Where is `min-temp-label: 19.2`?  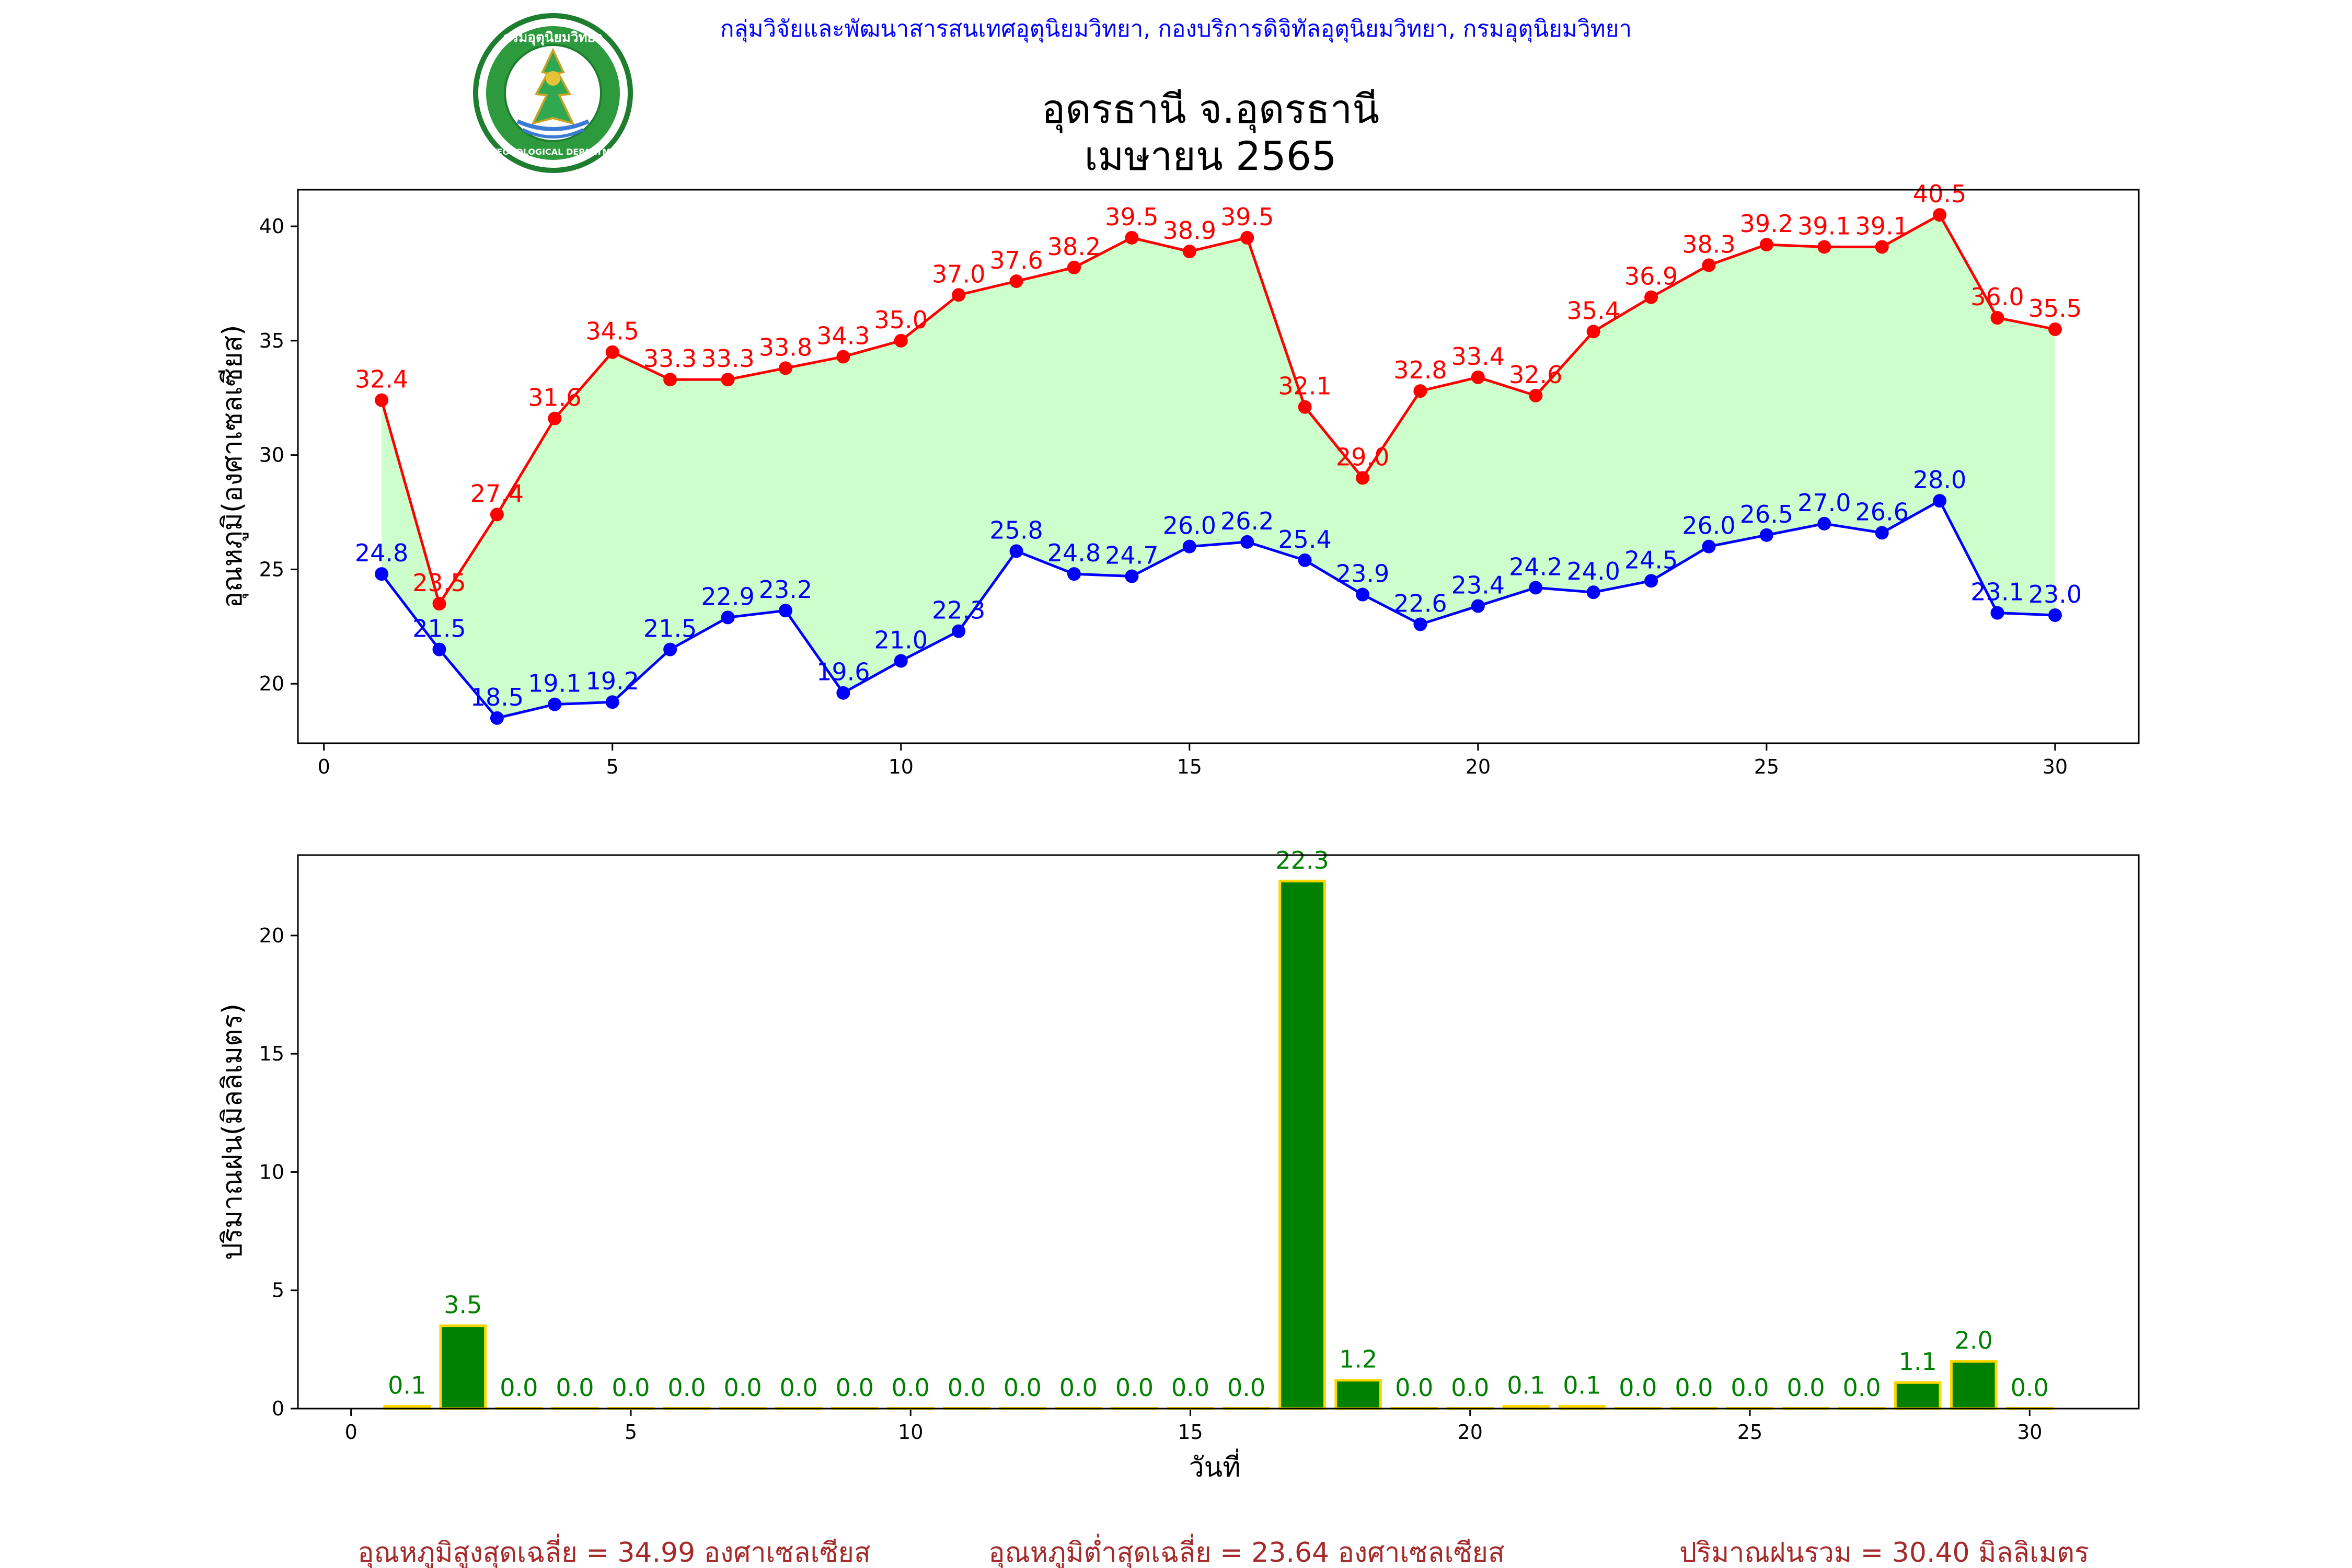
min-temp-label: 19.2 is located at coordinates (612, 681).